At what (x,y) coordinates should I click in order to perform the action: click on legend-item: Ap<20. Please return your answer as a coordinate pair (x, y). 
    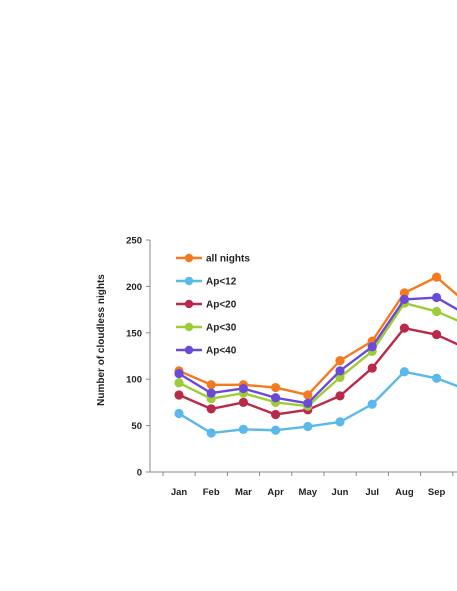
    Looking at the image, I should click on (206, 305).